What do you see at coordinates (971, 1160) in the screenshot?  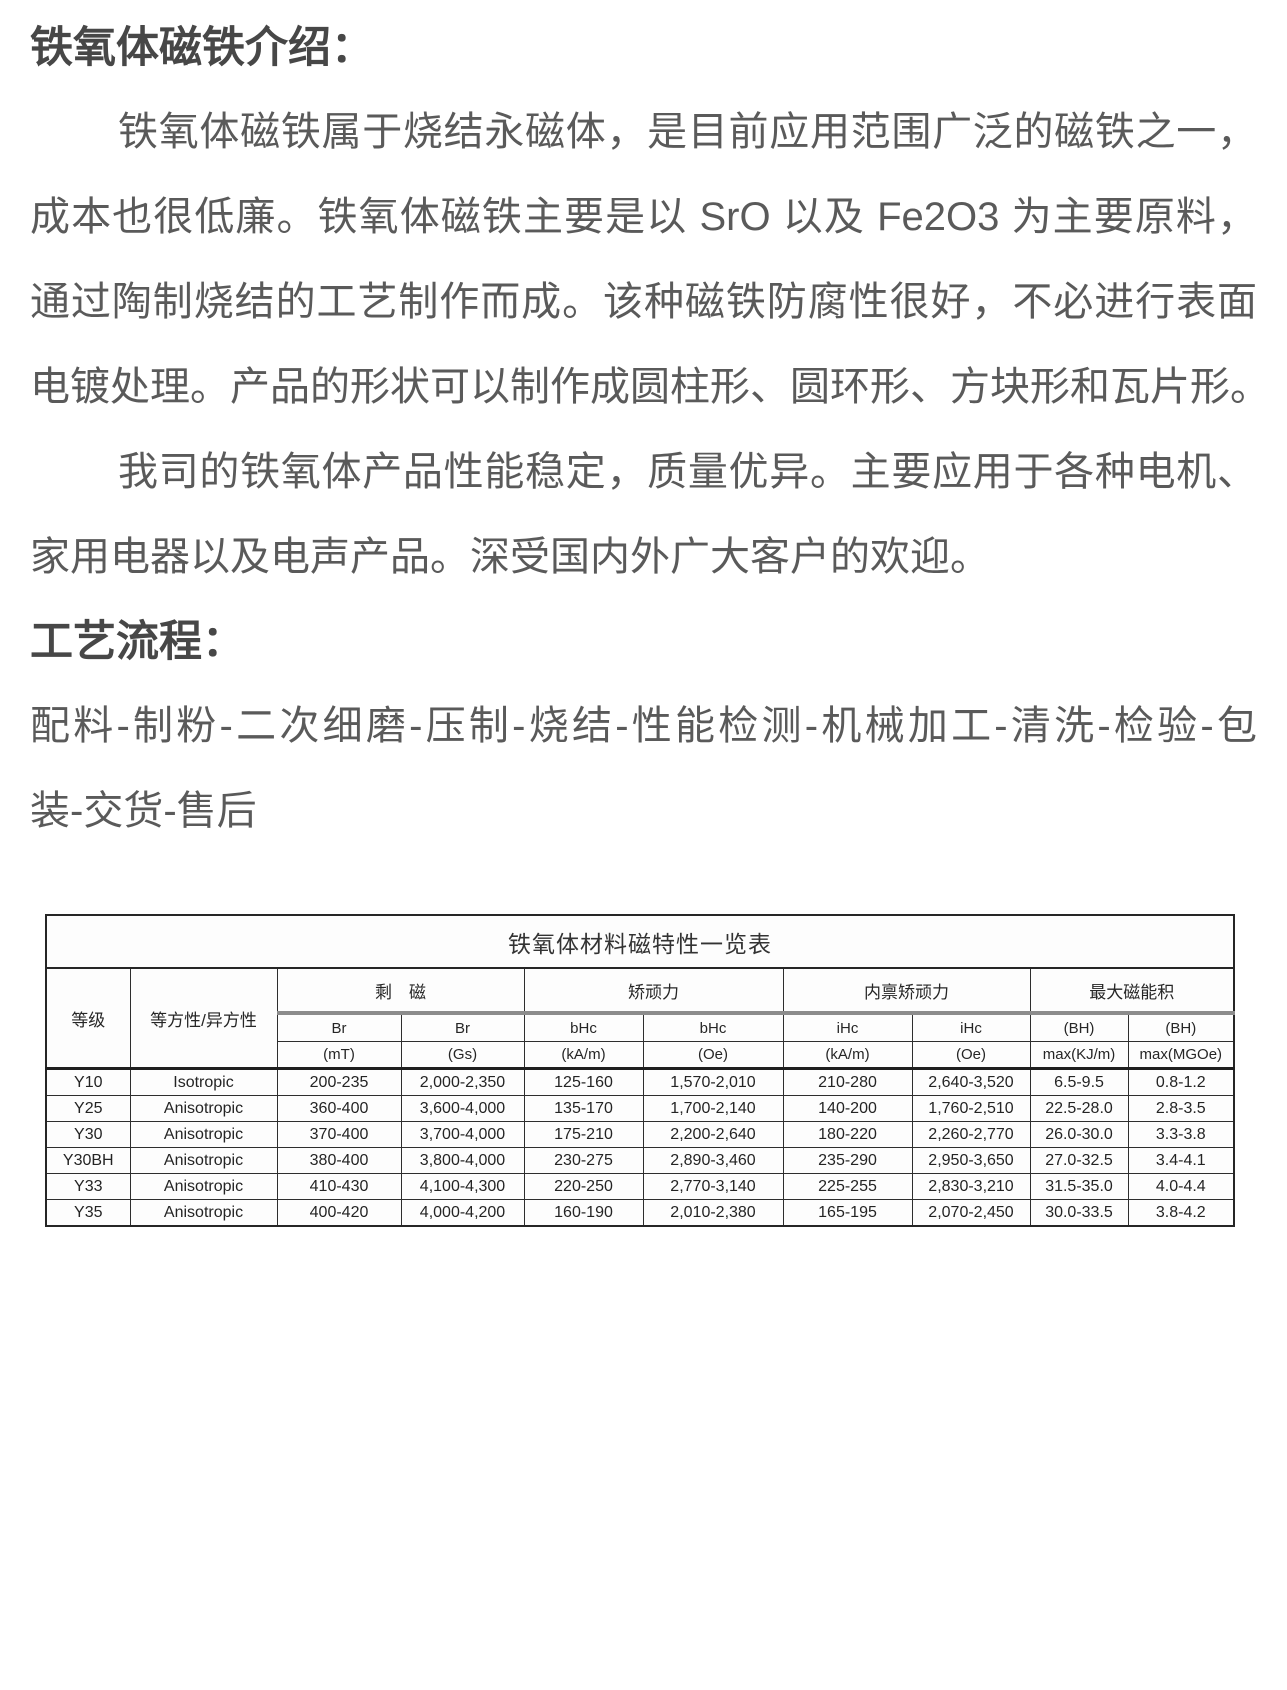 I see `value-cell: 2,950-3,650` at bounding box center [971, 1160].